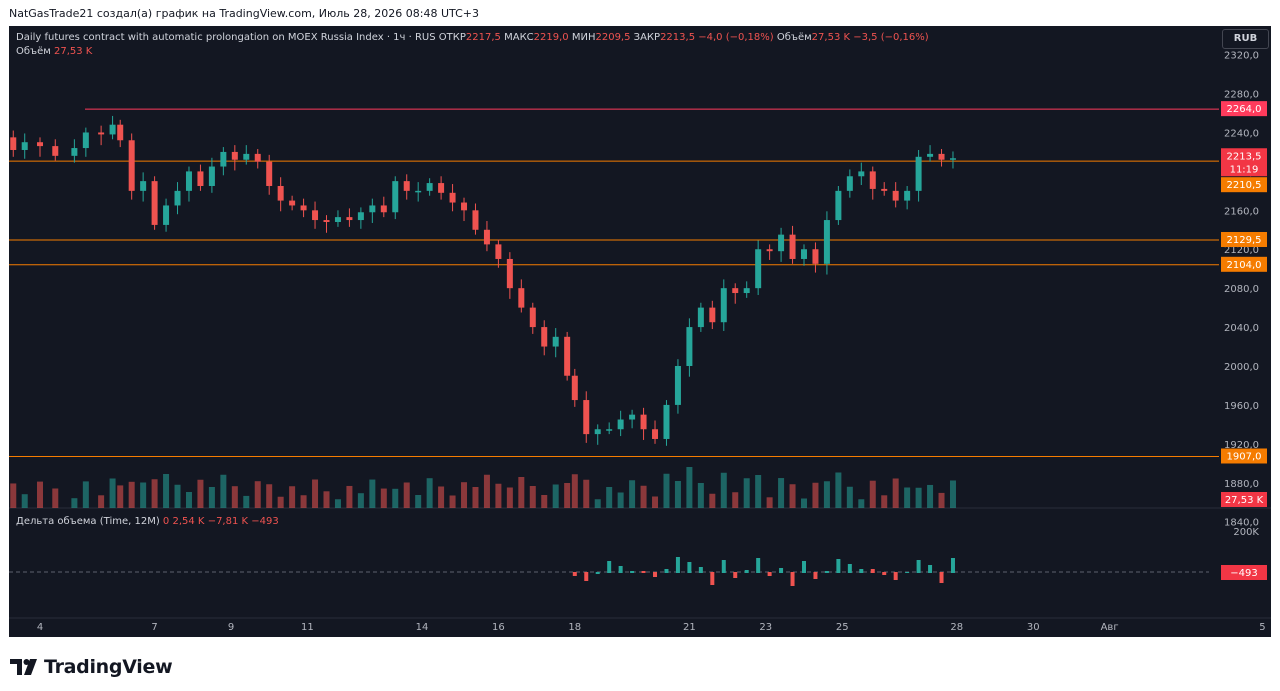 The image size is (1280, 691). I want to click on open-label: ОТКР, so click(452, 37).